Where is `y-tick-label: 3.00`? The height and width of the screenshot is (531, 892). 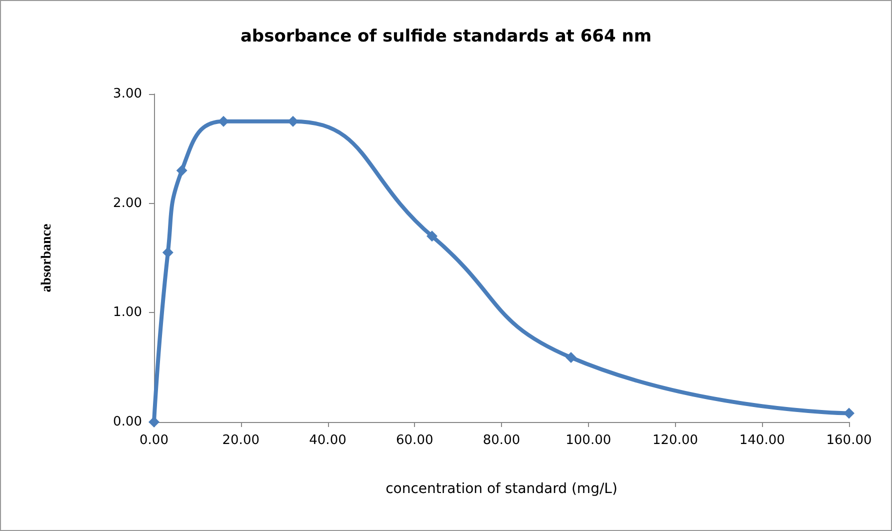 y-tick-label: 3.00 is located at coordinates (127, 94).